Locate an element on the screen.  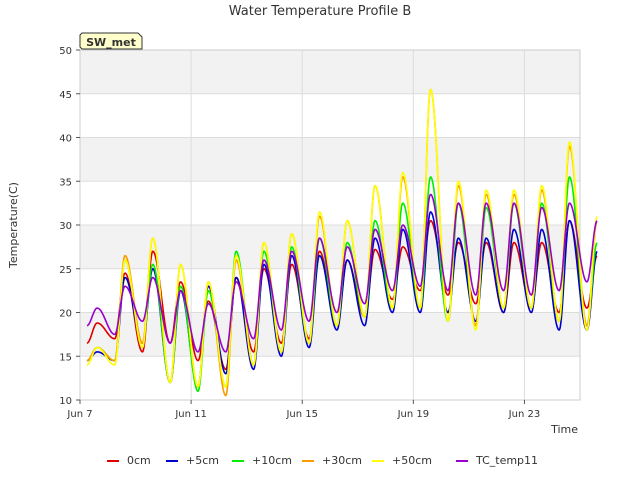
y-tick-label: 40 is located at coordinates (65, 139).